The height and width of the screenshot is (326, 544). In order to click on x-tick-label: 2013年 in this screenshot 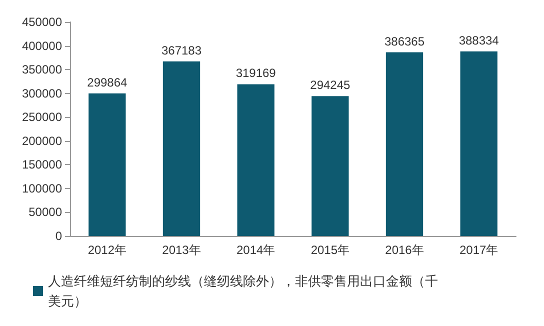, I will do `click(181, 250)`.